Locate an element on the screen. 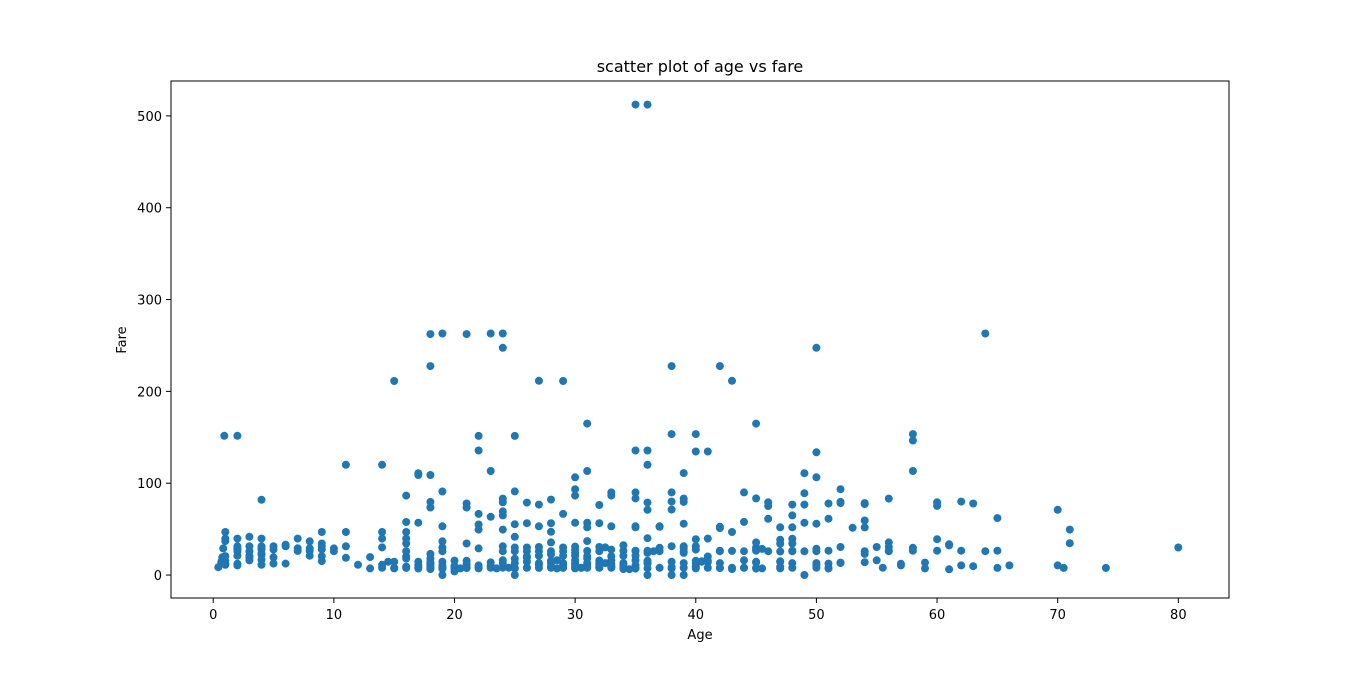 Image resolution: width=1366 pixels, height=673 pixels. x-tick-label: 0 is located at coordinates (213, 615).